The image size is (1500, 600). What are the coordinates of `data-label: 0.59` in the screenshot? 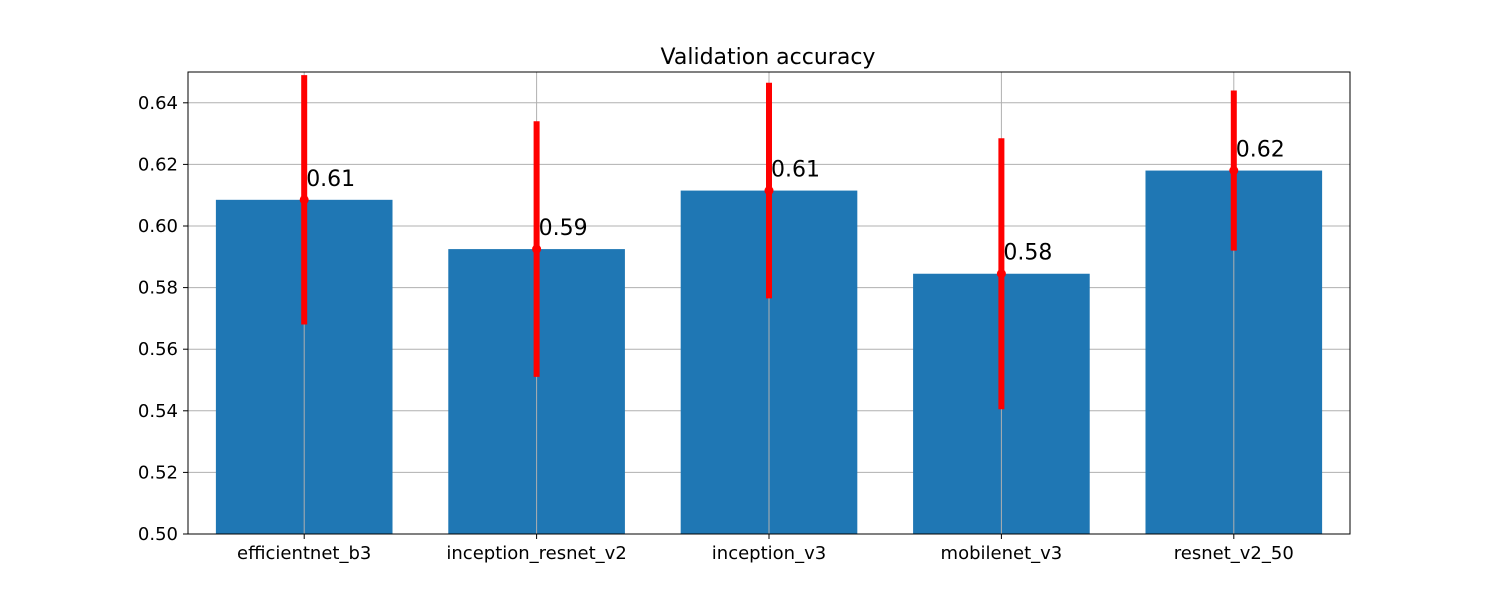 It's located at (563, 228).